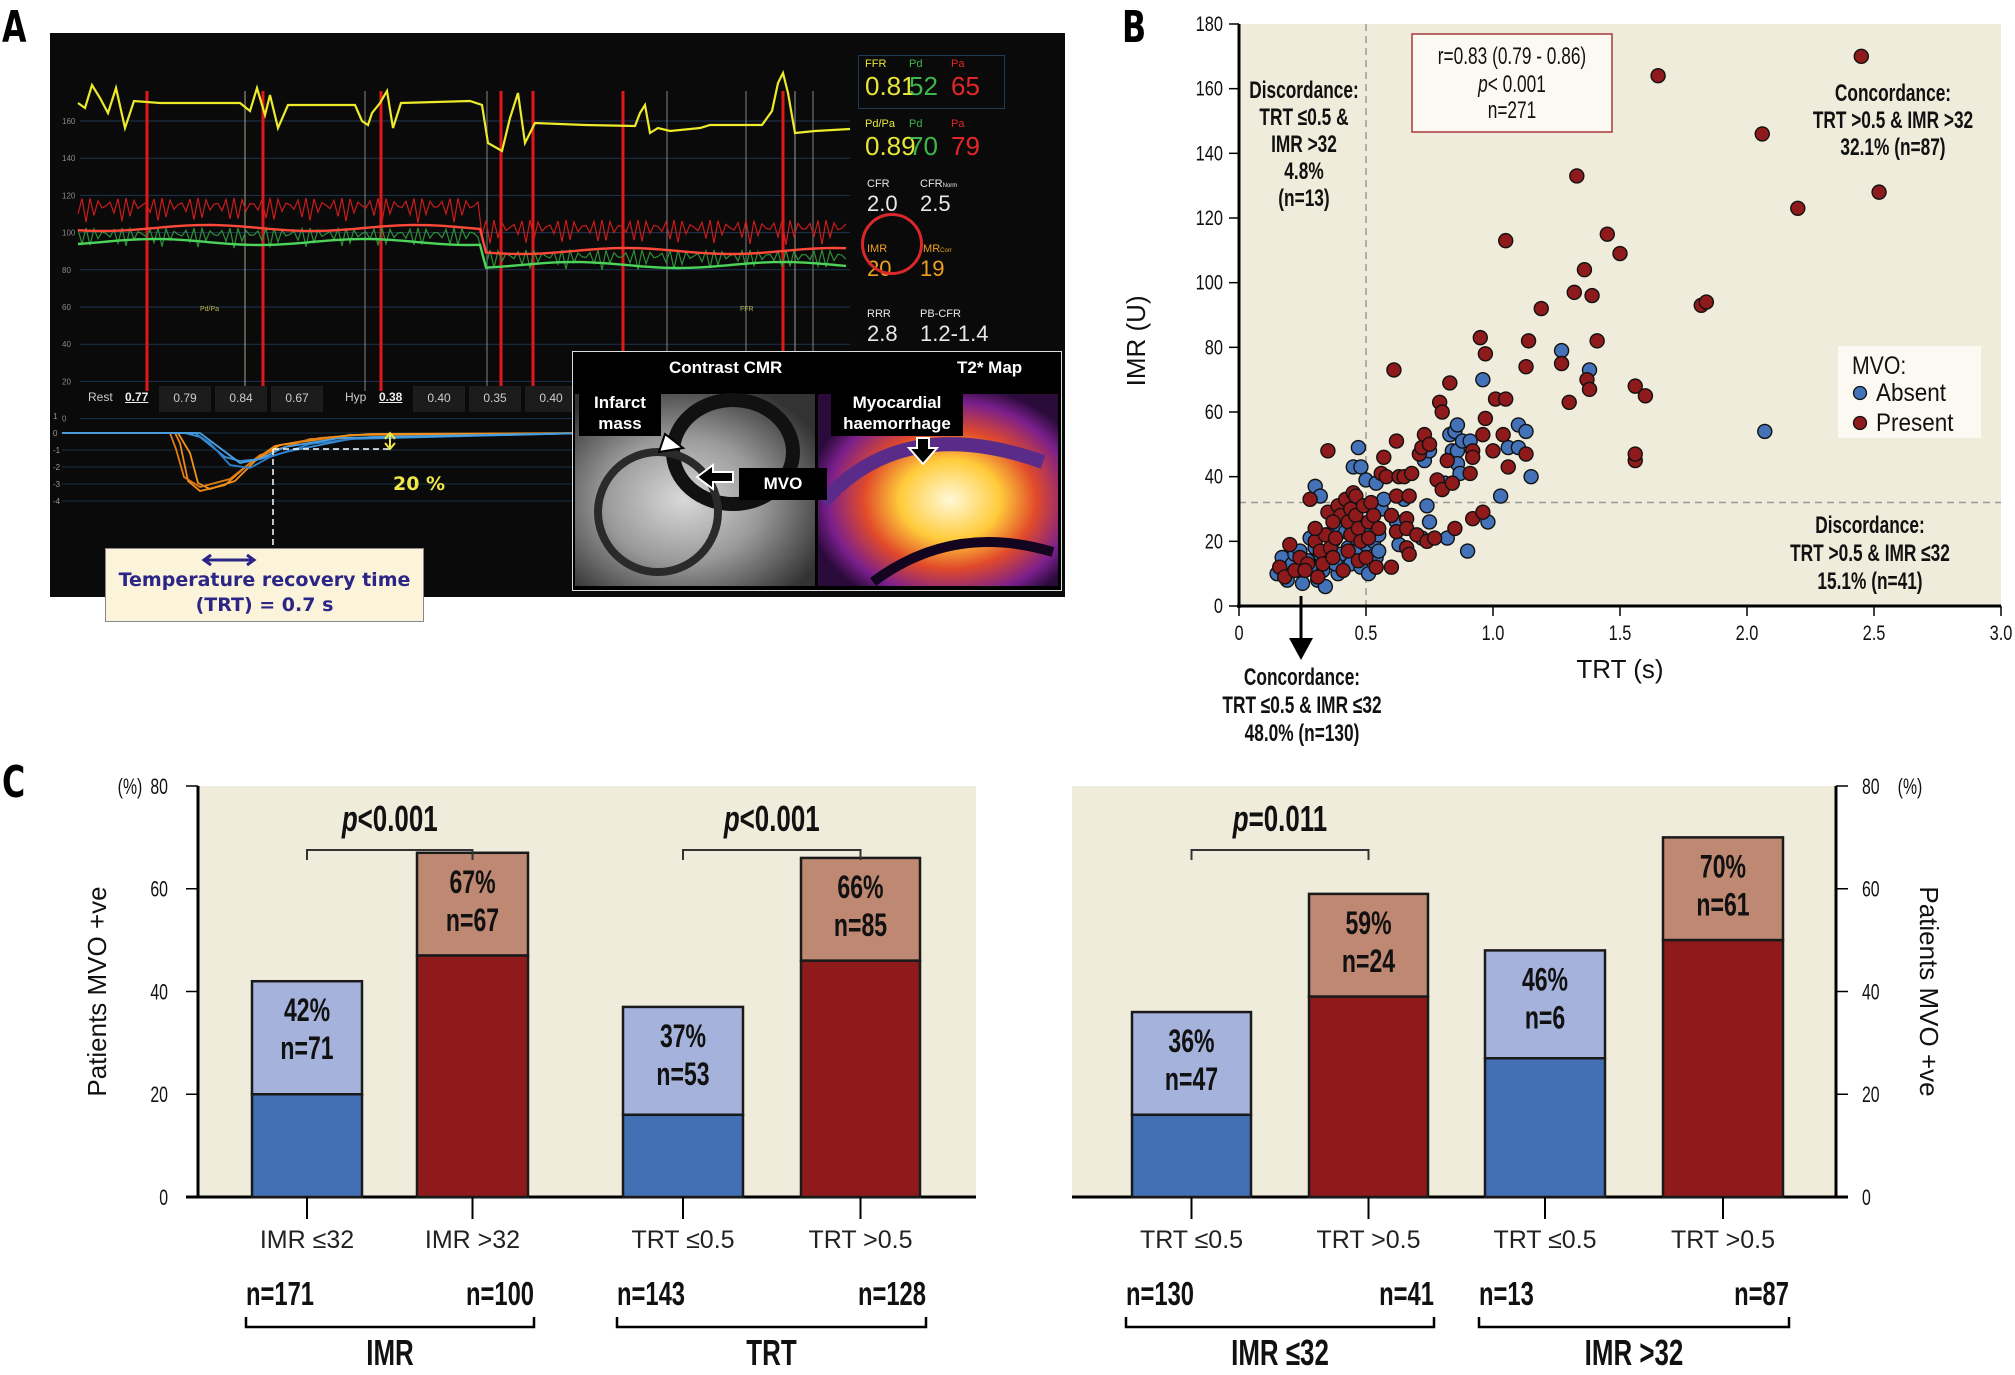  What do you see at coordinates (892, 1294) in the screenshot?
I see `group-n-total: n=128` at bounding box center [892, 1294].